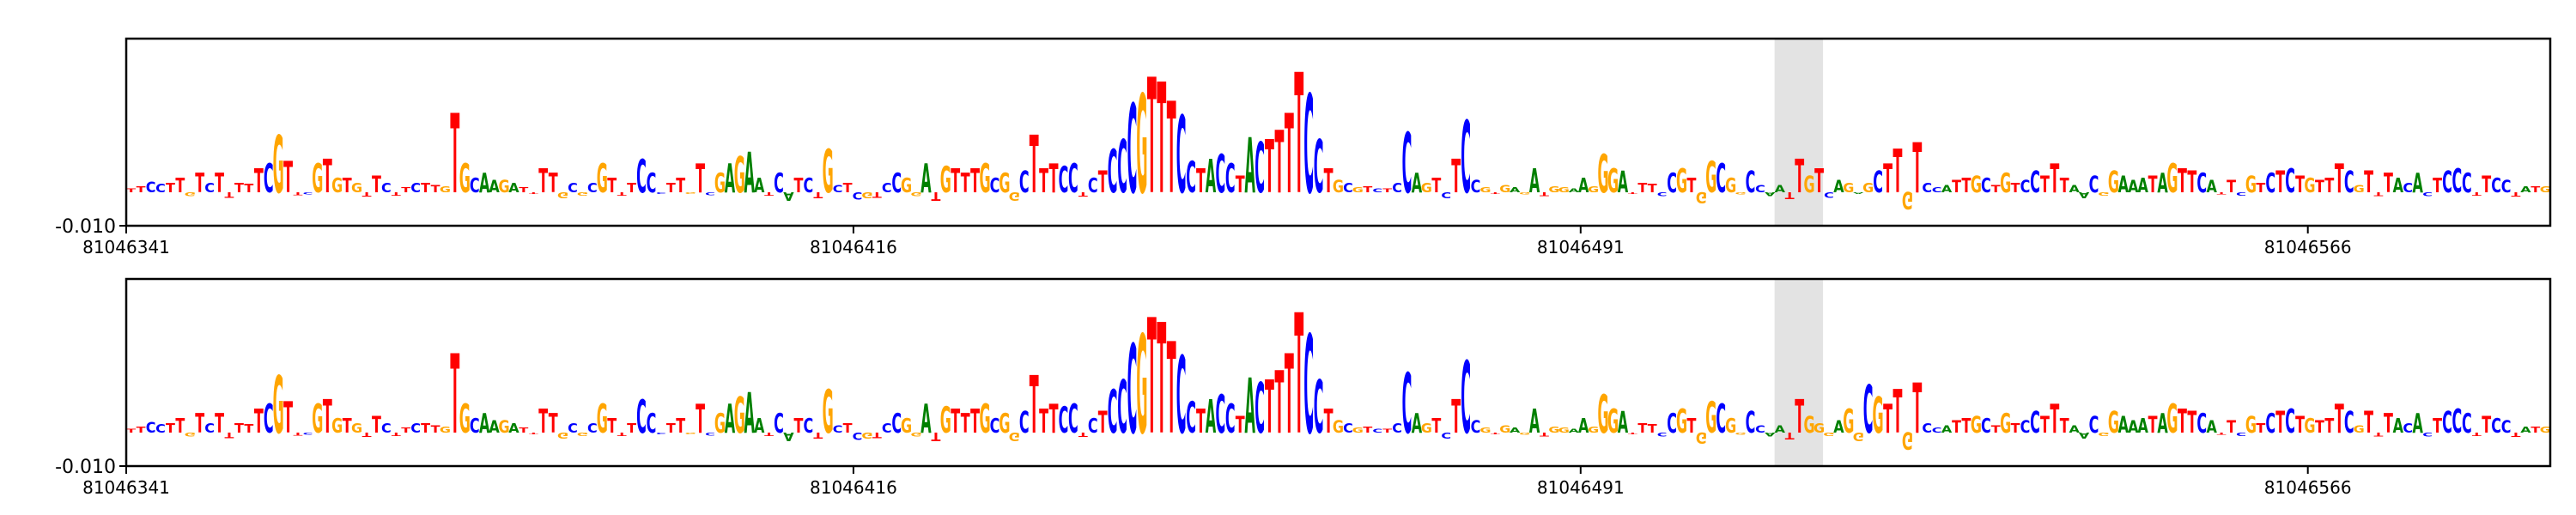 The width and height of the screenshot is (2576, 515). Describe the element at coordinates (85, 467) in the screenshot. I see `y-tick-label: -0.010` at that location.